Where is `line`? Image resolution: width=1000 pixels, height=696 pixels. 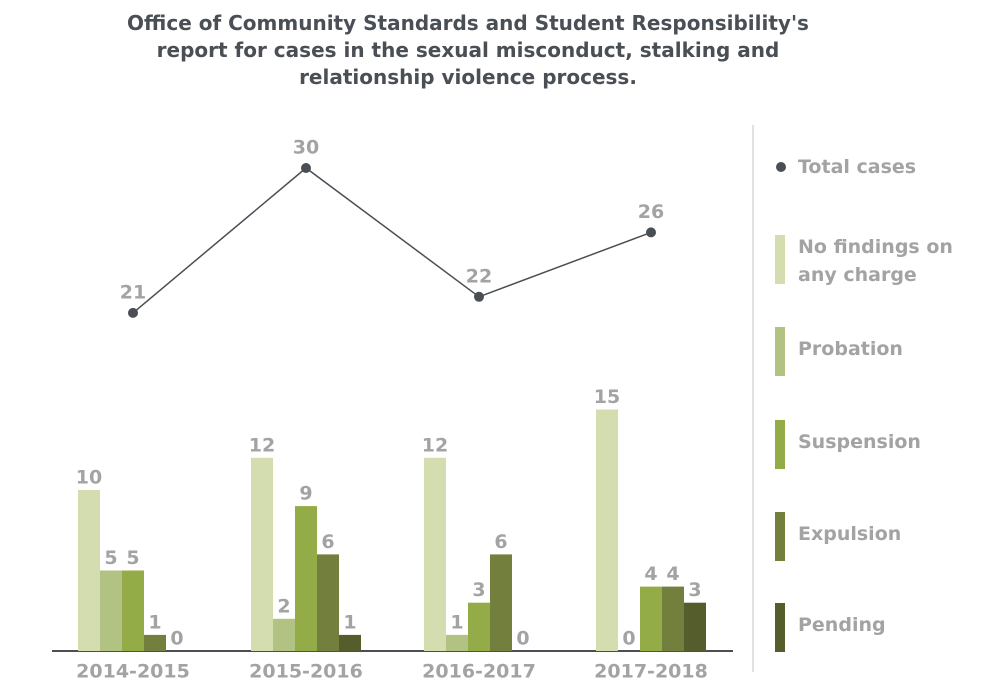
line is located at coordinates (392, 240).